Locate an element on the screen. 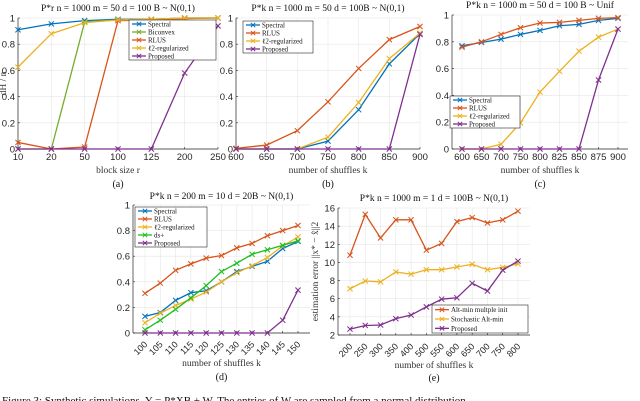 Image resolution: width=640 pixels, height=401 pixels. x-tick-label: 105 is located at coordinates (156, 348).